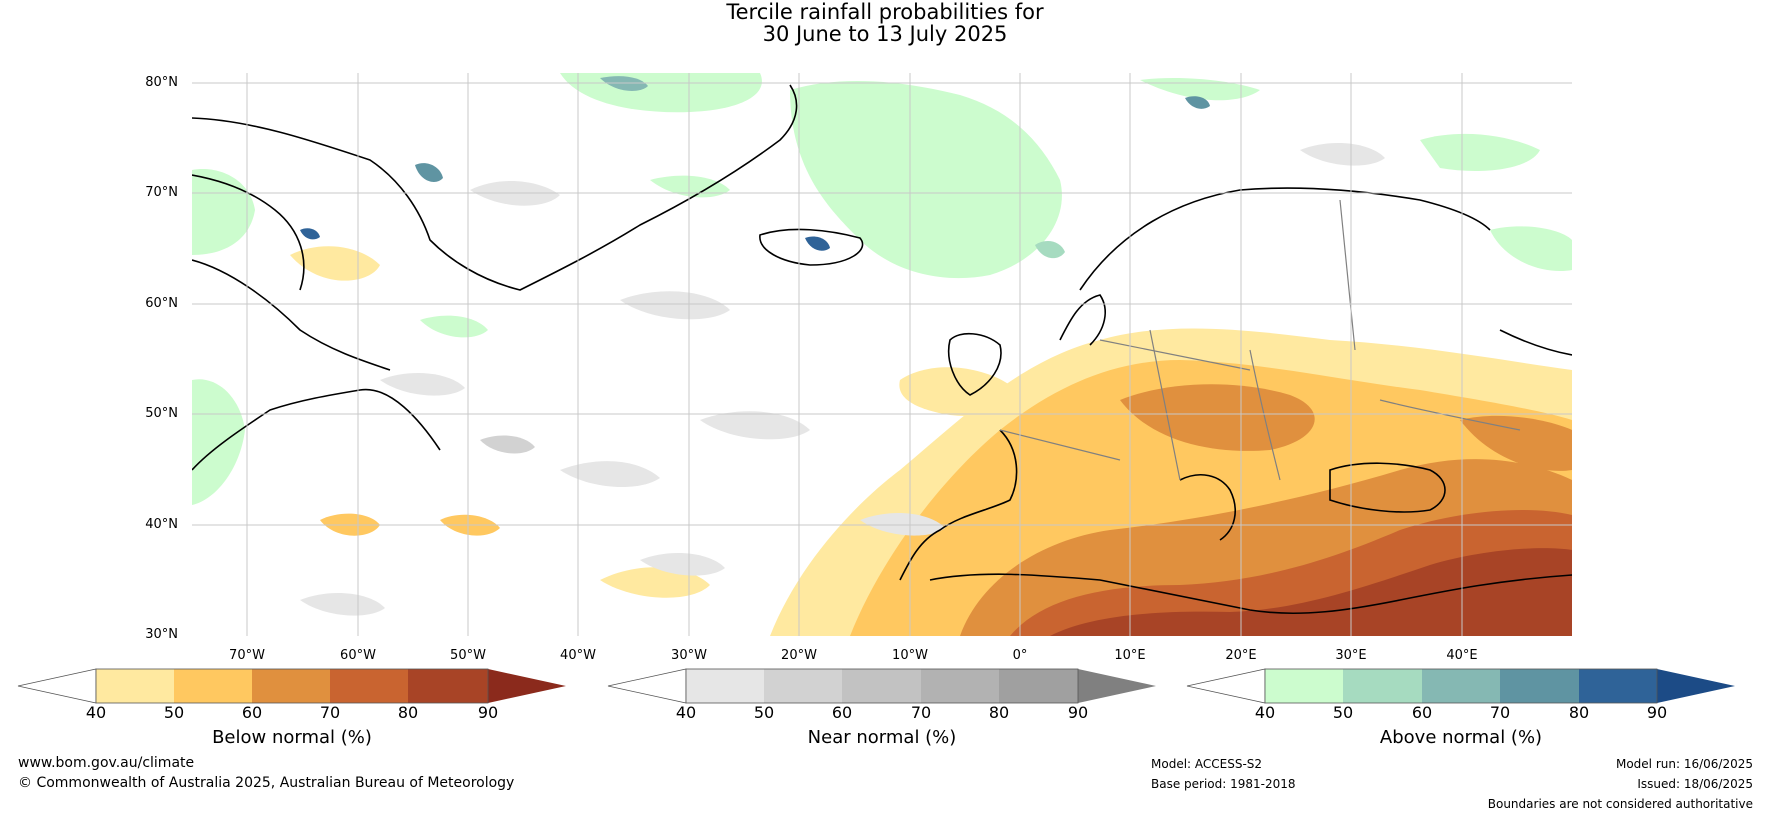 The height and width of the screenshot is (816, 1770). What do you see at coordinates (921, 712) in the screenshot?
I see `cbar-near-tick: 70` at bounding box center [921, 712].